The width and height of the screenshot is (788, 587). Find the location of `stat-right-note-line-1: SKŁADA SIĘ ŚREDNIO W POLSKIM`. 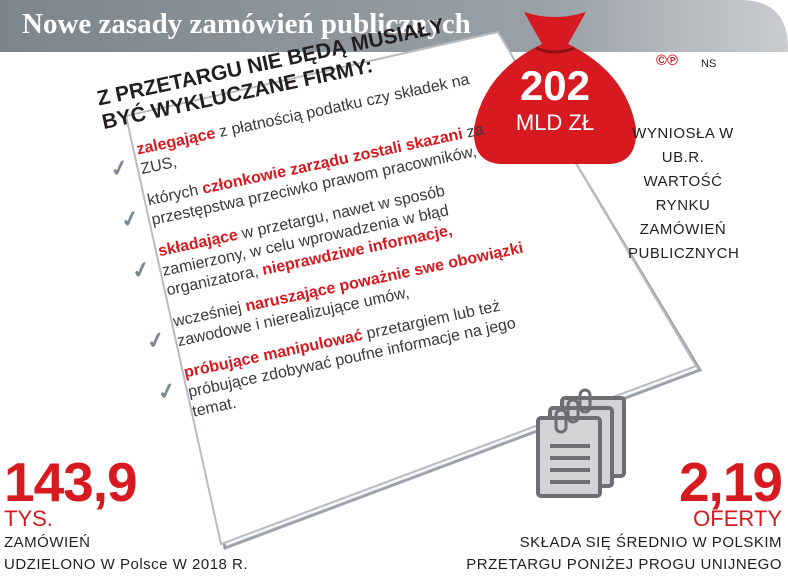

stat-right-note-line-1: SKŁADA SIĘ ŚREDNIO W POLSKIM is located at coordinates (650, 542).